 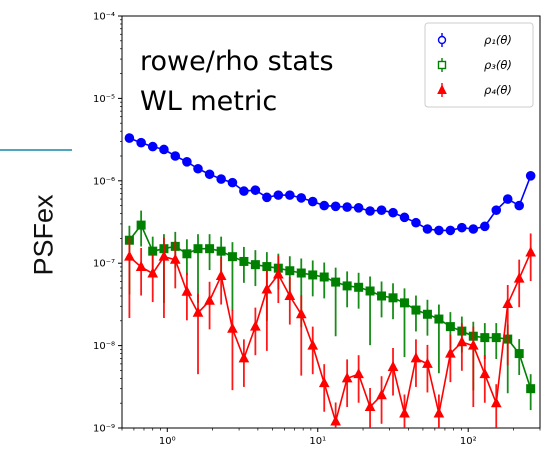 What do you see at coordinates (498, 90) in the screenshot?
I see `legend-label: ρ₄(θ)` at bounding box center [498, 90].